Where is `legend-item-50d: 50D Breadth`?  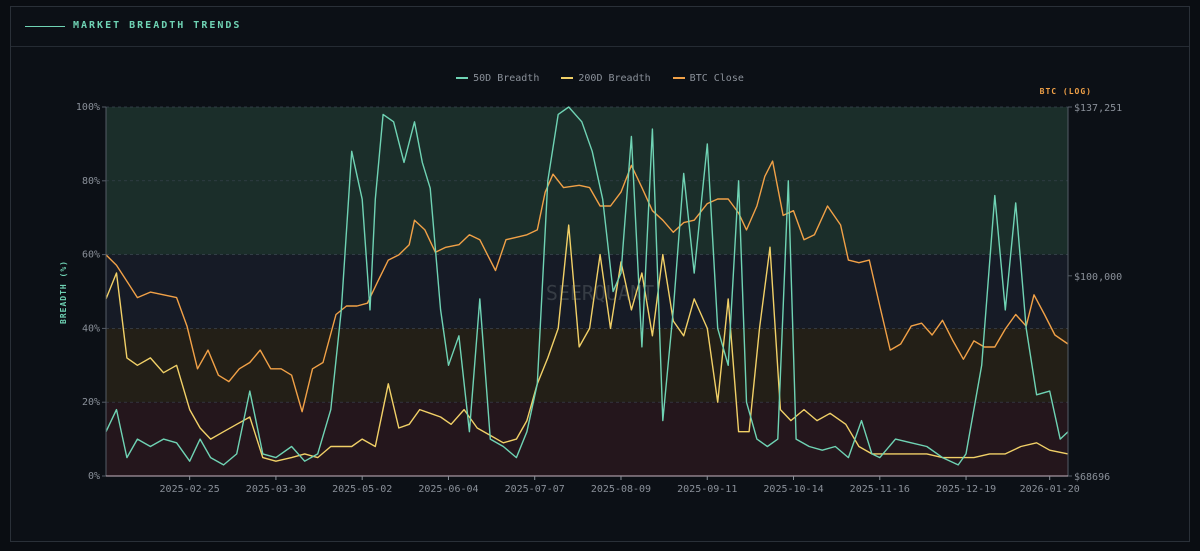
legend-item-50d: 50D Breadth is located at coordinates (497, 78).